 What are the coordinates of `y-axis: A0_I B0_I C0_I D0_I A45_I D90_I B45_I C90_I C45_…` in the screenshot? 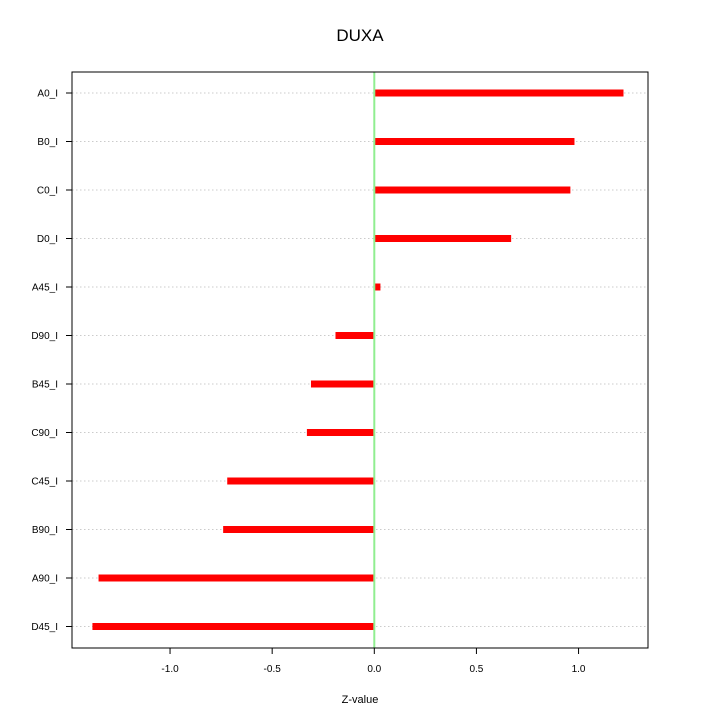 It's located at (51, 361).